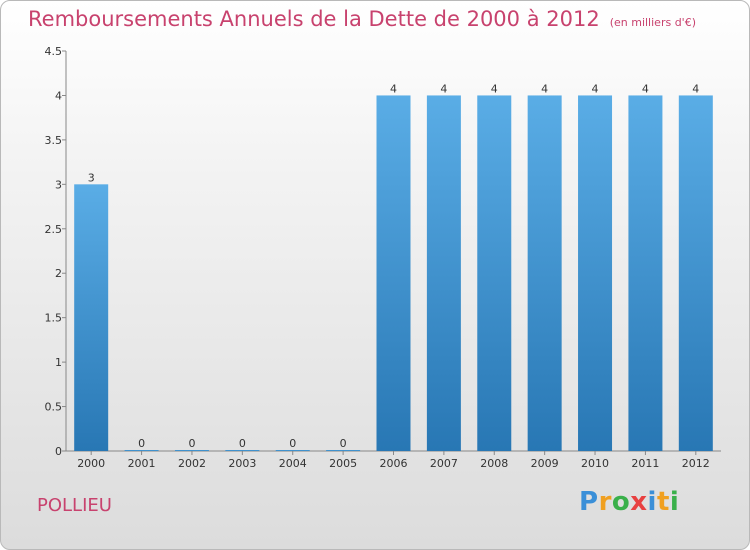 The width and height of the screenshot is (750, 550). Describe the element at coordinates (192, 463) in the screenshot. I see `x-tick-label-2002: 2002` at that location.